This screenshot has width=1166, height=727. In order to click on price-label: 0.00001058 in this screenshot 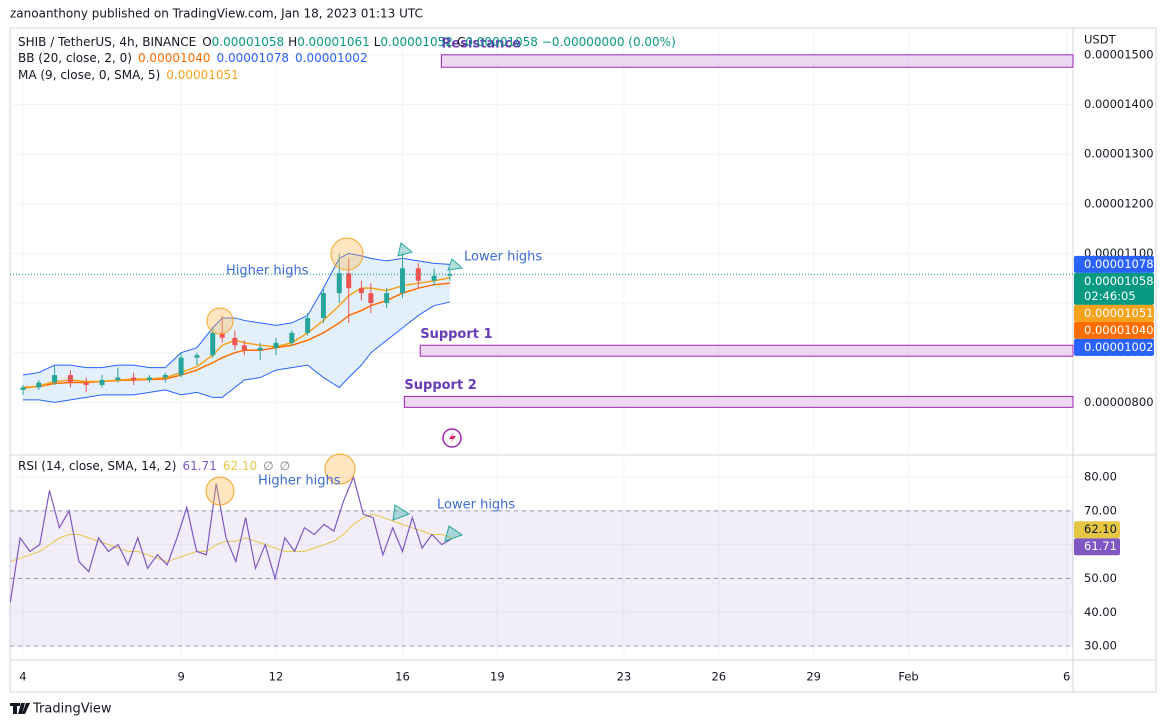, I will do `click(1119, 281)`.